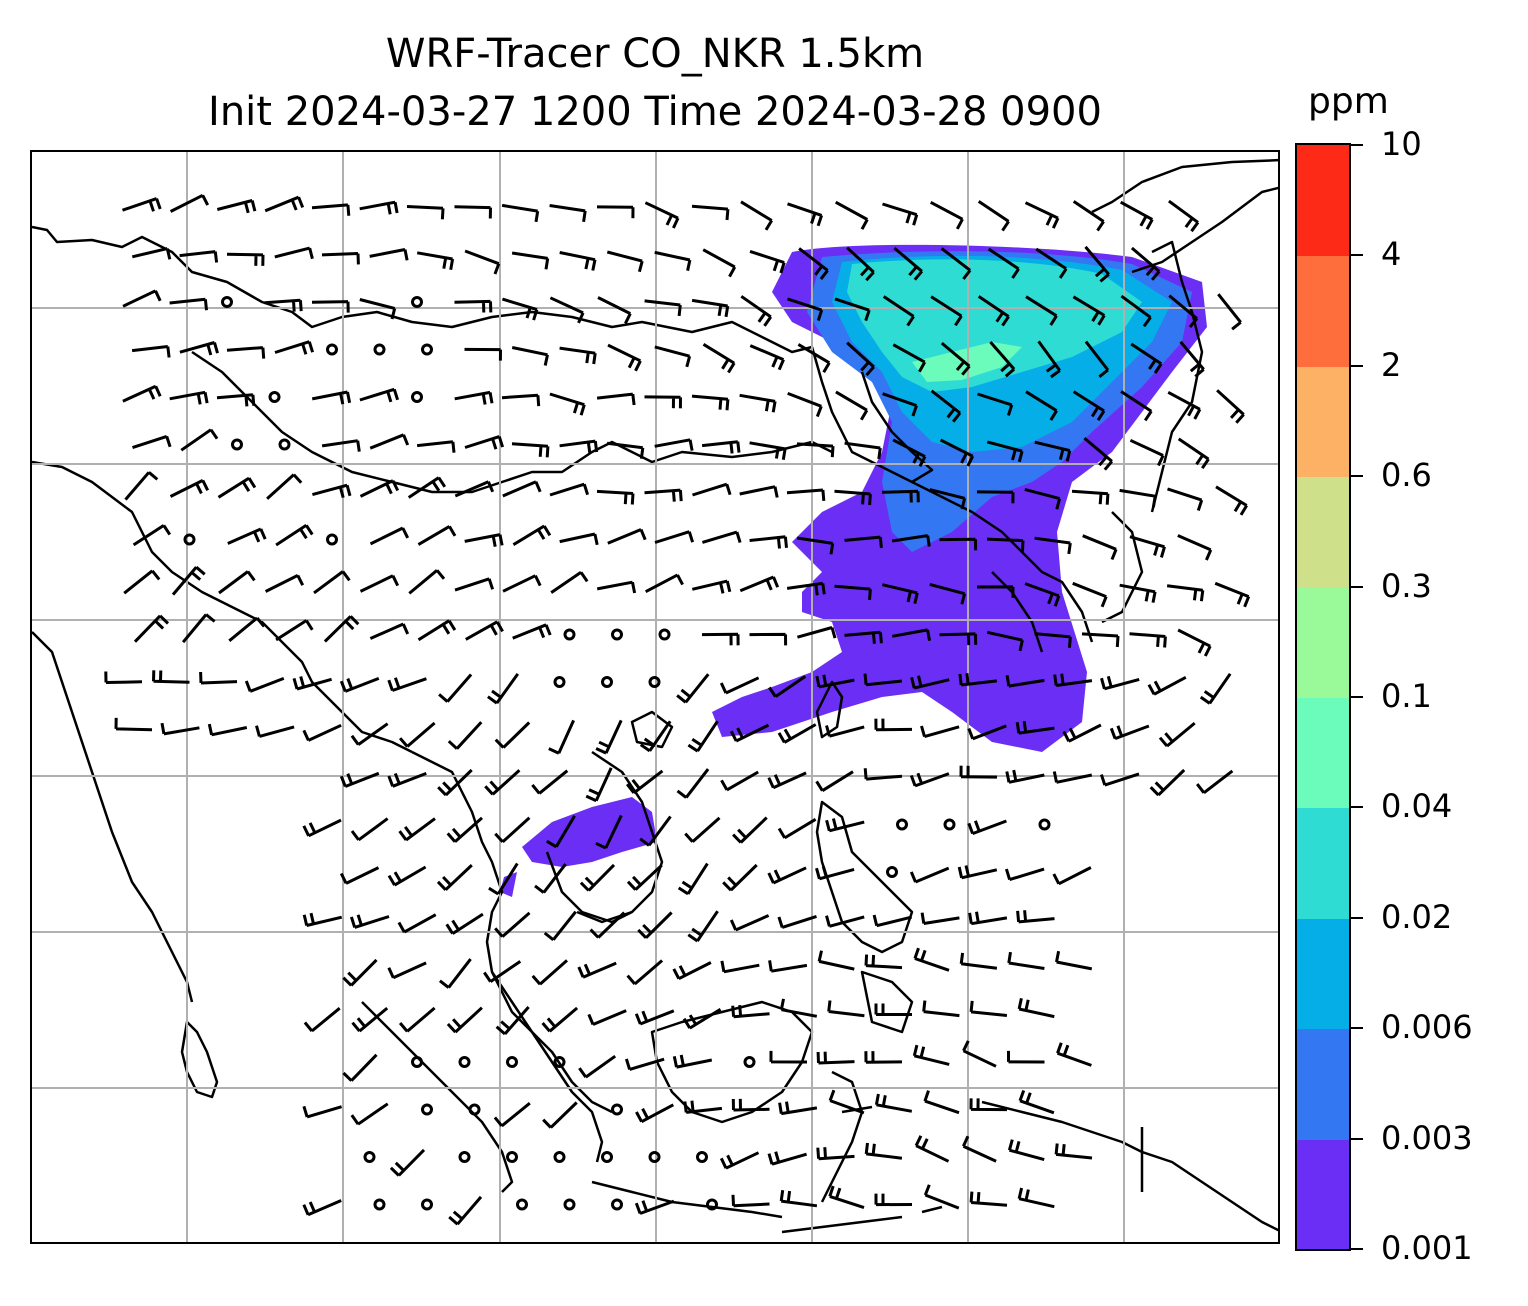 This screenshot has height=1306, width=1528. What do you see at coordinates (199, 1059) in the screenshot?
I see `coast-srilanka` at bounding box center [199, 1059].